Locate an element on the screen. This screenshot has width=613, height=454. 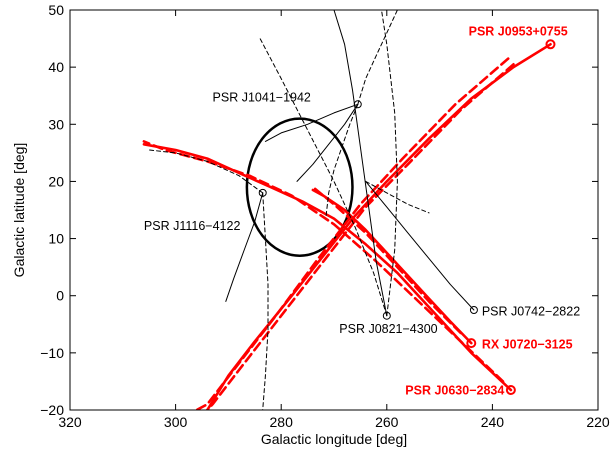
pulsar-label-6: PSR J0630−2834 is located at coordinates (454, 391).